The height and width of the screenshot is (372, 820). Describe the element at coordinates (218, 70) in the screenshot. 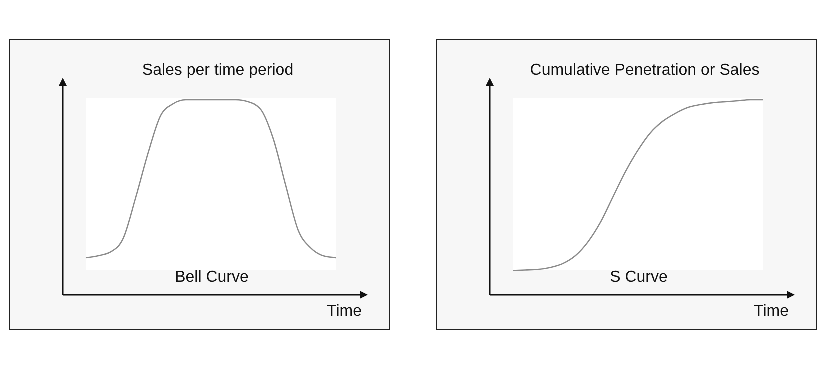

I see `chart-title: Sales per time period` at that location.